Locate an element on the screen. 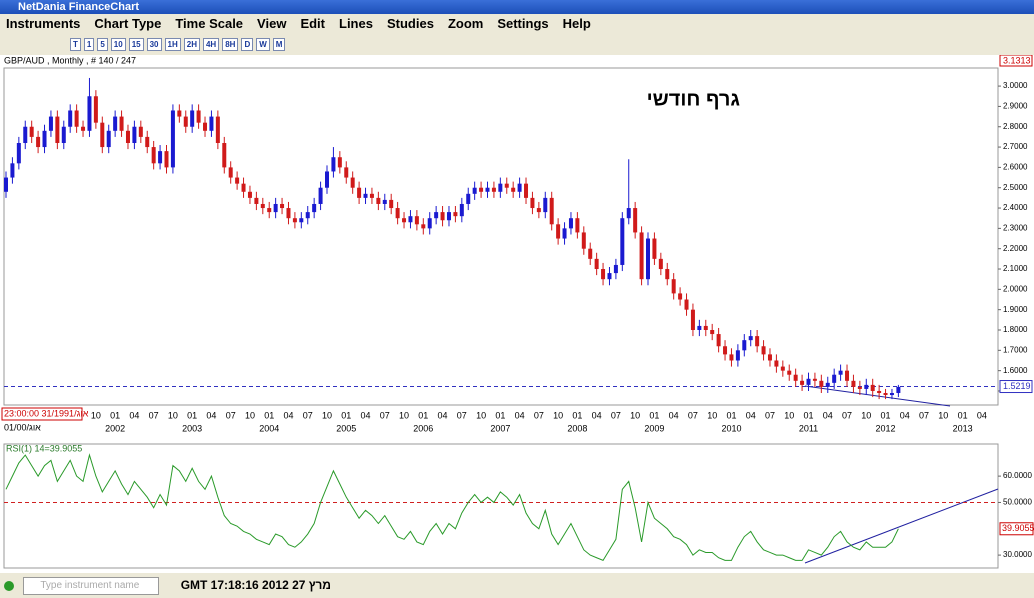 The height and width of the screenshot is (598, 1034). y-tick-label: 2.0000 is located at coordinates (1015, 288).